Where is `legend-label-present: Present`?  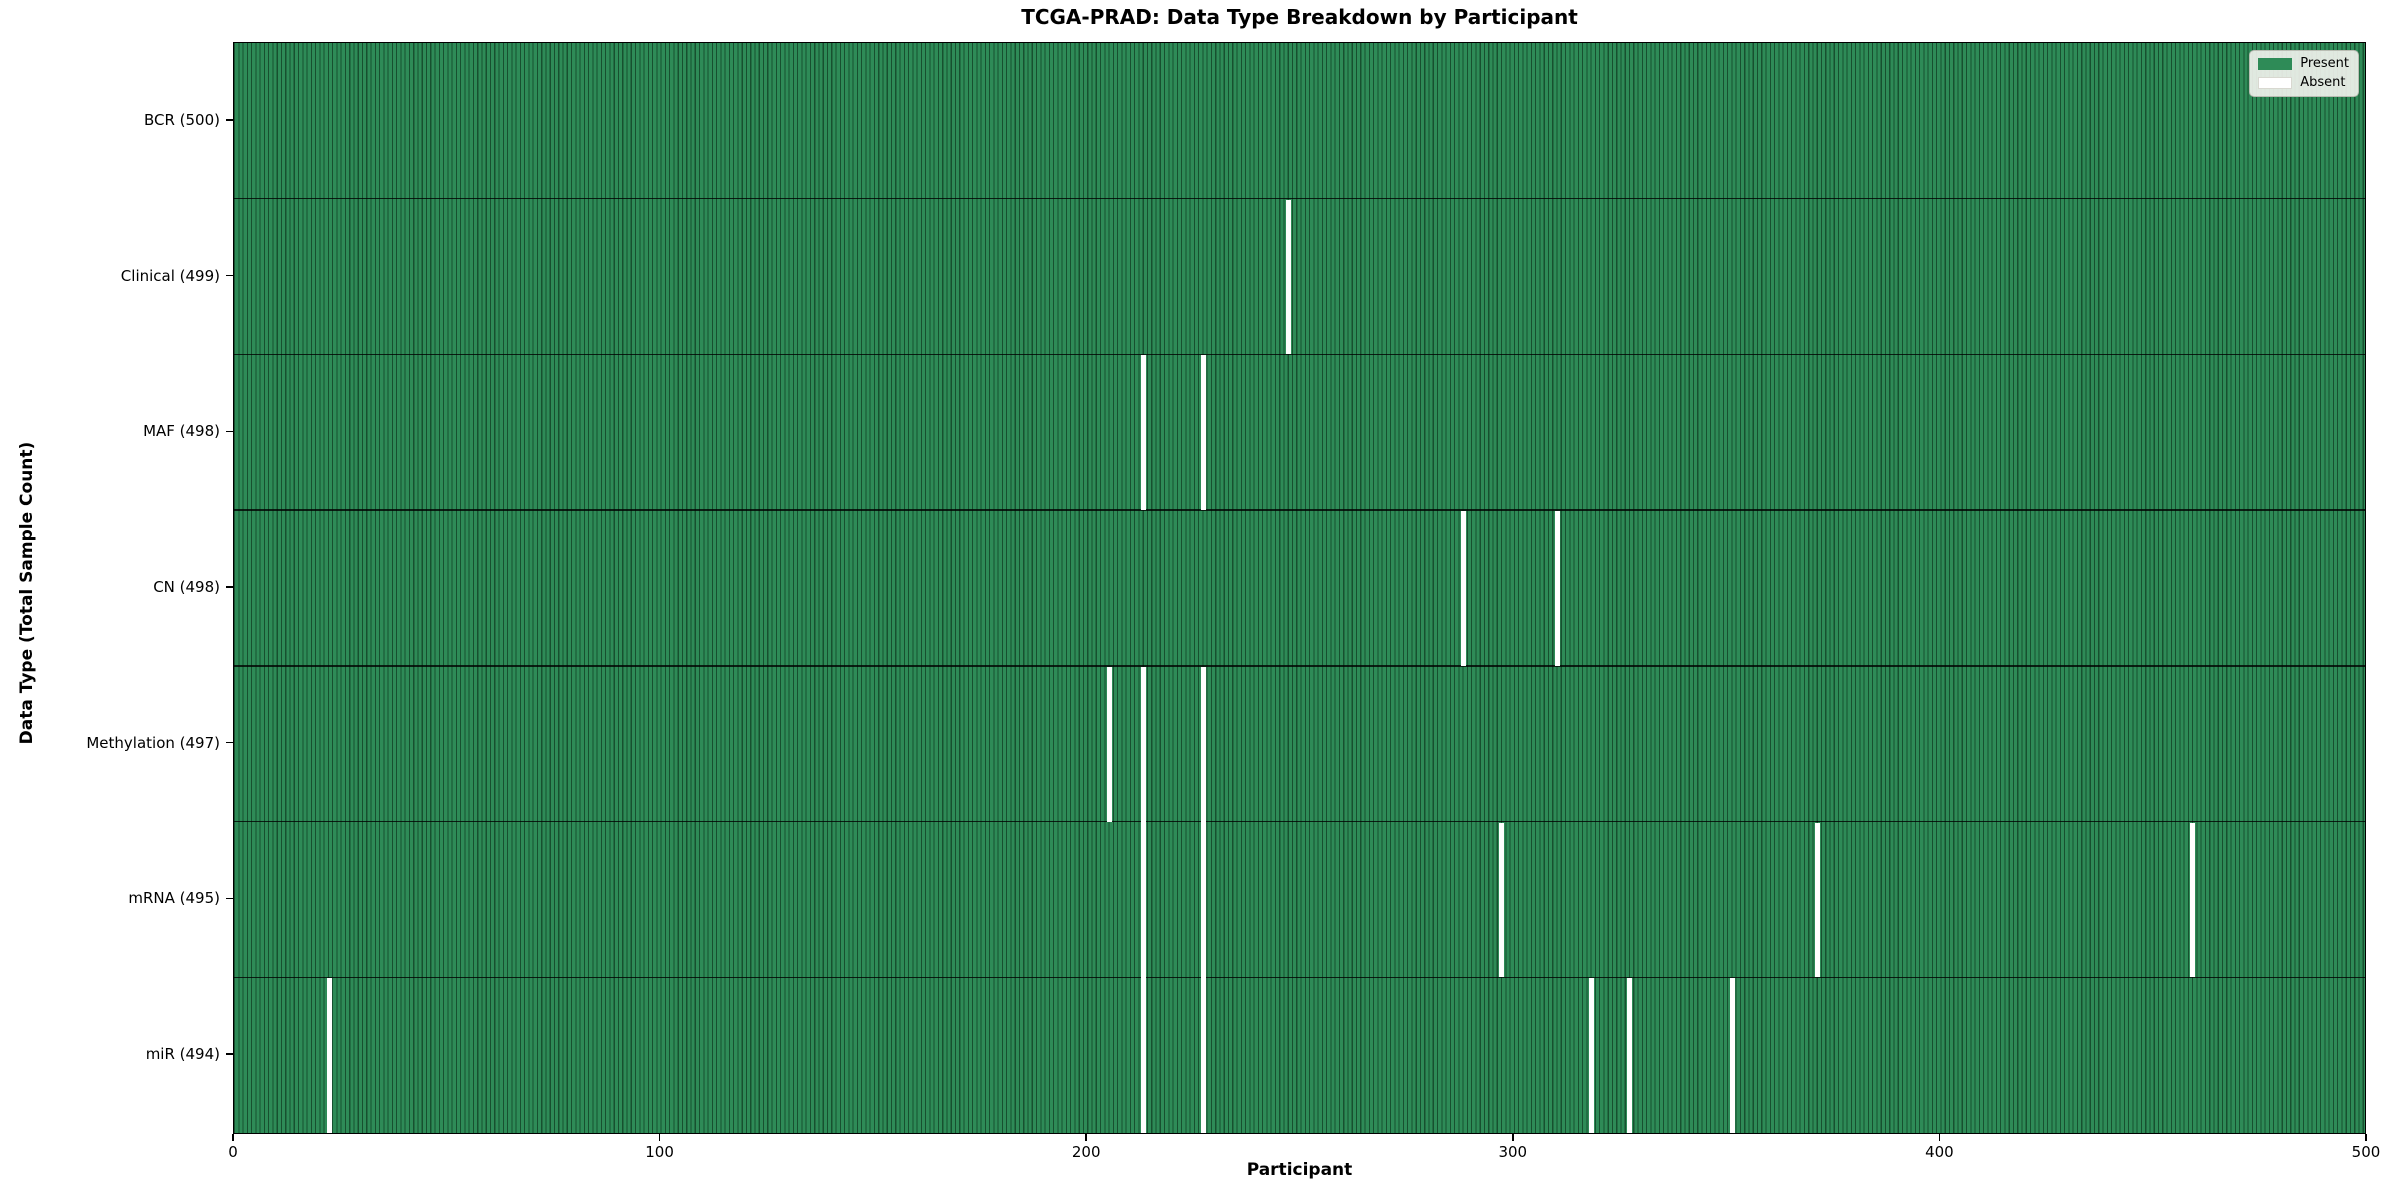 legend-label-present: Present is located at coordinates (2324, 63).